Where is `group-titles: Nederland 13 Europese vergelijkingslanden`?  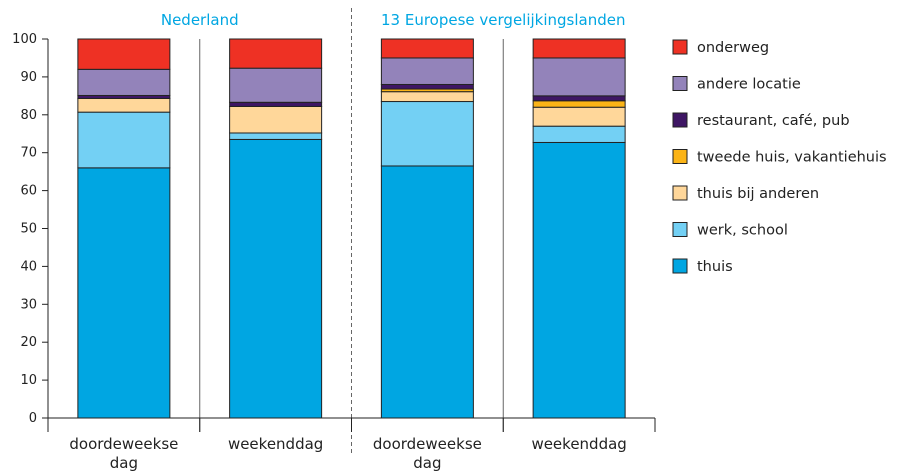
group-titles: Nederland 13 Europese vergelijkingslanden is located at coordinates (393, 20).